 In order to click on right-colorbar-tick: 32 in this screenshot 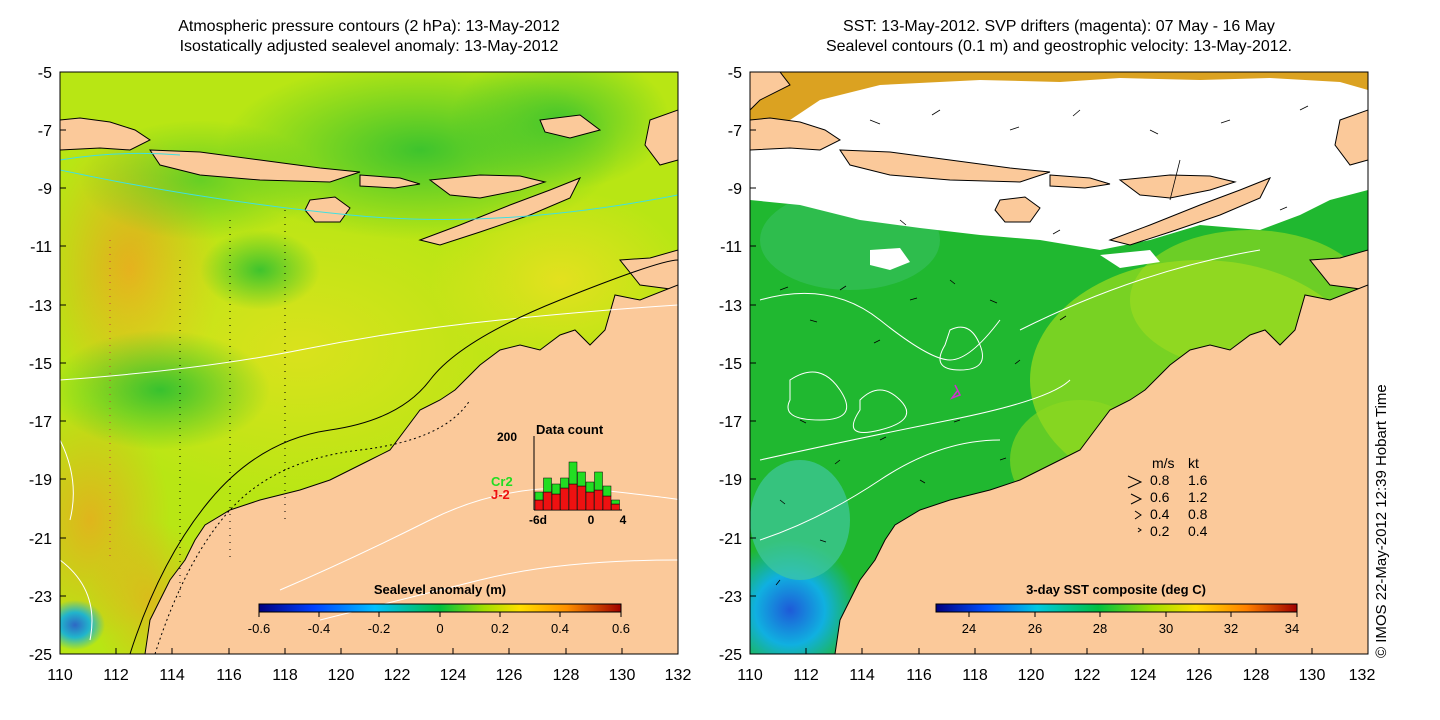, I will do `click(1231, 628)`.